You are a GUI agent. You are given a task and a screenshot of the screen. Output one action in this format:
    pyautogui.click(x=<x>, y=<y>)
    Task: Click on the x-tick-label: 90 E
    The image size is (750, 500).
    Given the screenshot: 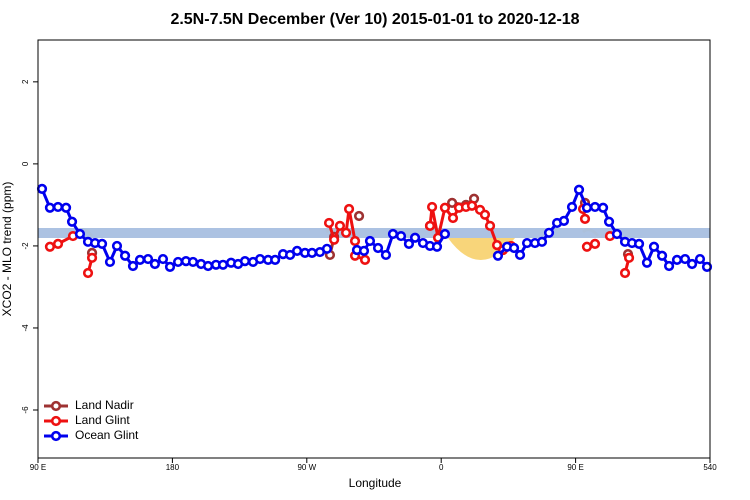 What is the action you would take?
    pyautogui.click(x=38, y=467)
    